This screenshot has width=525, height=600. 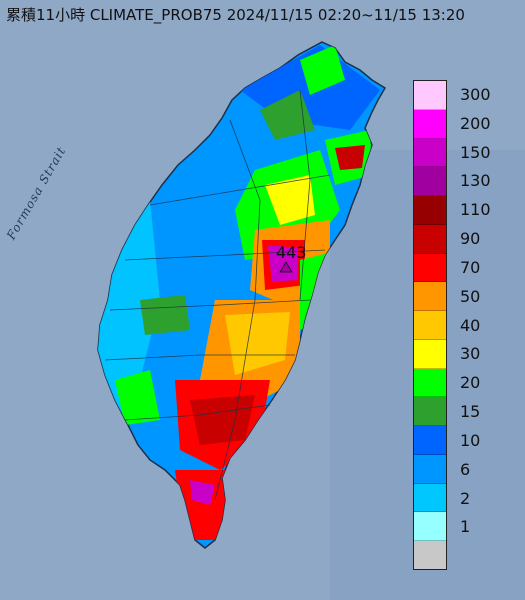 I want to click on legend-label: 2, so click(x=465, y=498).